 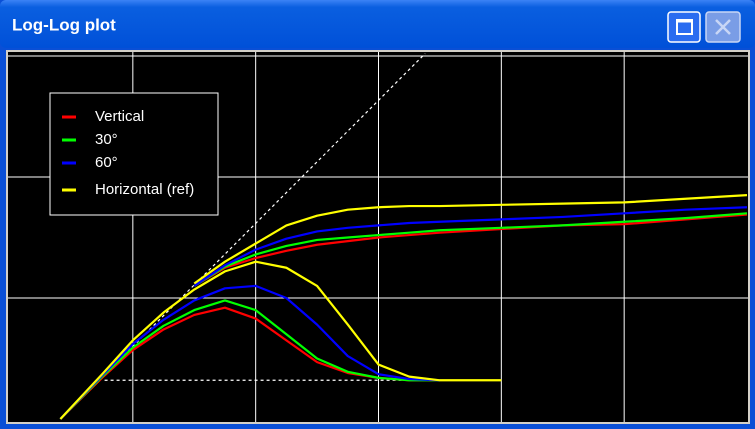 What do you see at coordinates (723, 27) in the screenshot?
I see `close-button` at bounding box center [723, 27].